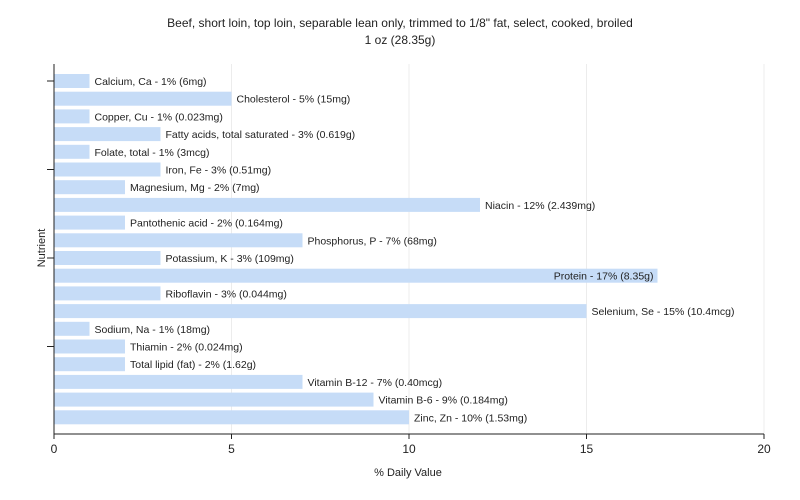  Describe the element at coordinates (193, 365) in the screenshot. I see `bar-label: Total lipid (fat) - 2% (1.62g)` at that location.